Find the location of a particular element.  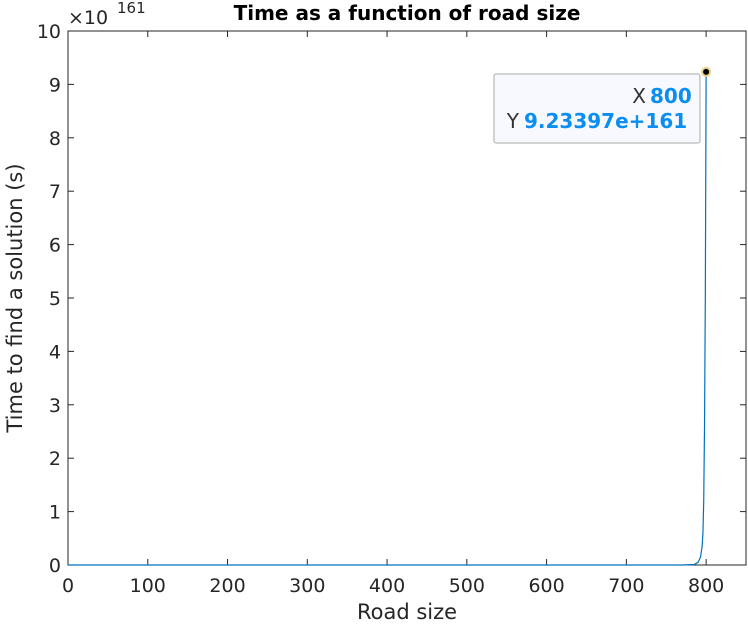

x-tick-label: 200 is located at coordinates (227, 586).